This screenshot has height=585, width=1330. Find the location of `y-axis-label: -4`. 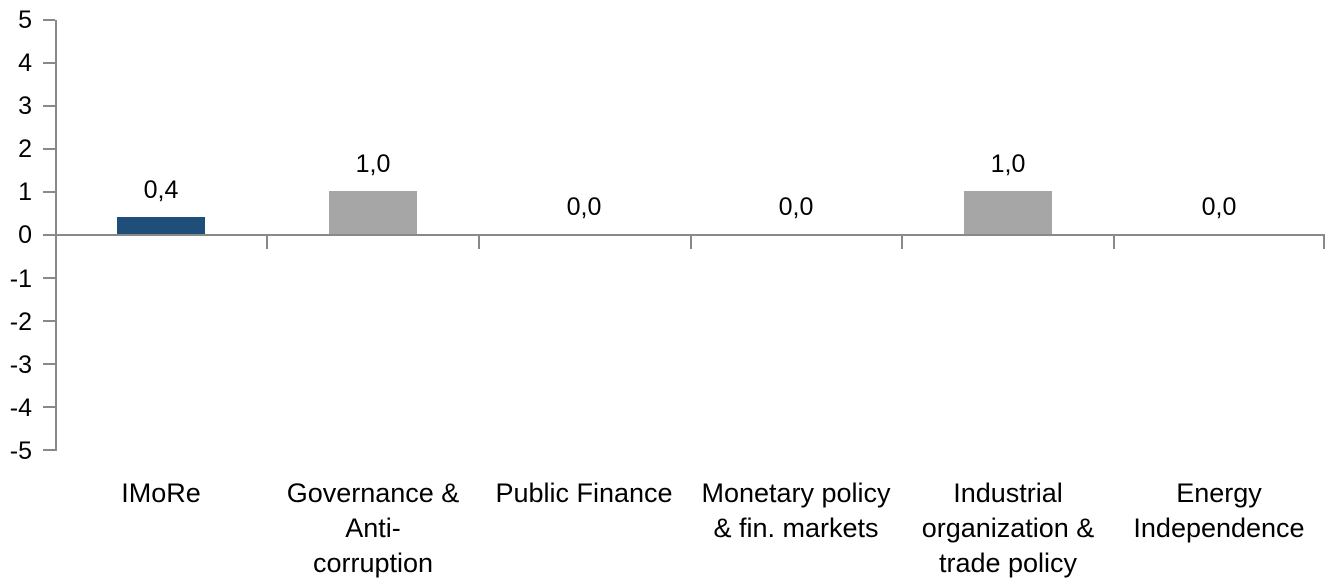

y-axis-label: -4 is located at coordinates (20, 408).